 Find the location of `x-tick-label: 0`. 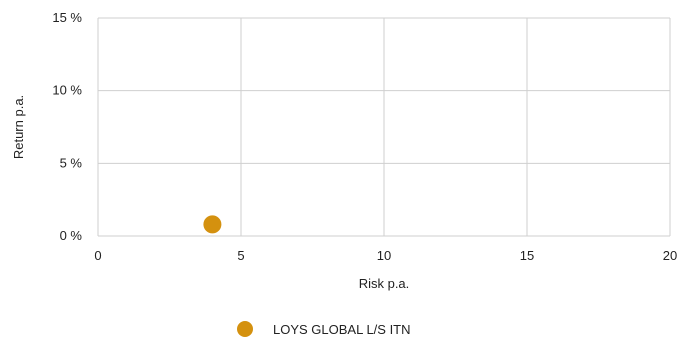

x-tick-label: 0 is located at coordinates (97, 255).